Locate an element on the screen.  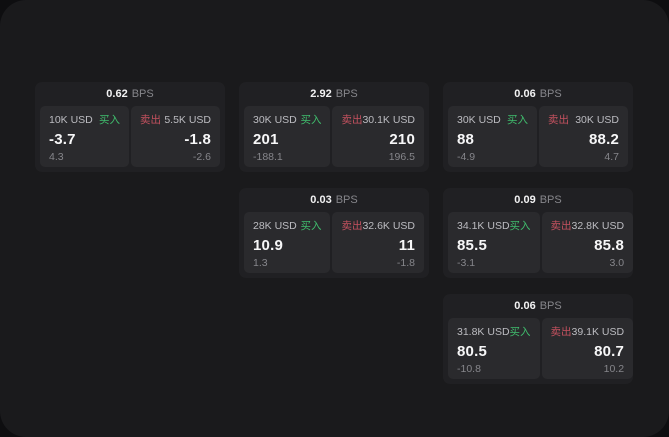
sell-size: 39.1K USD is located at coordinates (598, 331).